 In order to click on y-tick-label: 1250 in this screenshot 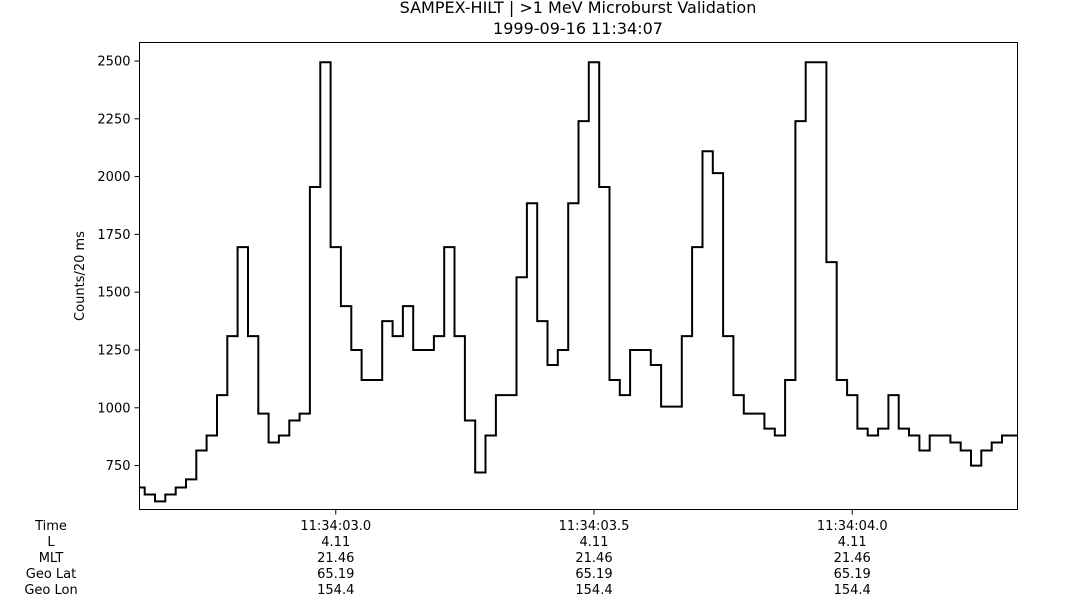, I will do `click(113, 350)`.